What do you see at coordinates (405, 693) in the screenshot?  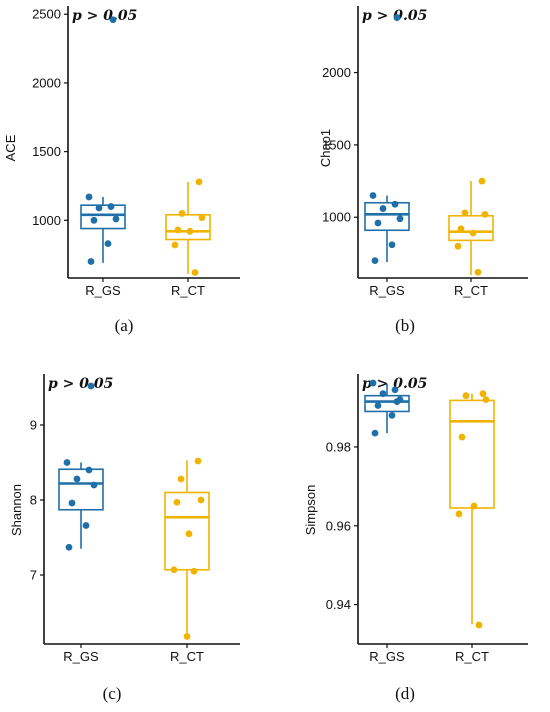 I see `panel-label: (d)` at bounding box center [405, 693].